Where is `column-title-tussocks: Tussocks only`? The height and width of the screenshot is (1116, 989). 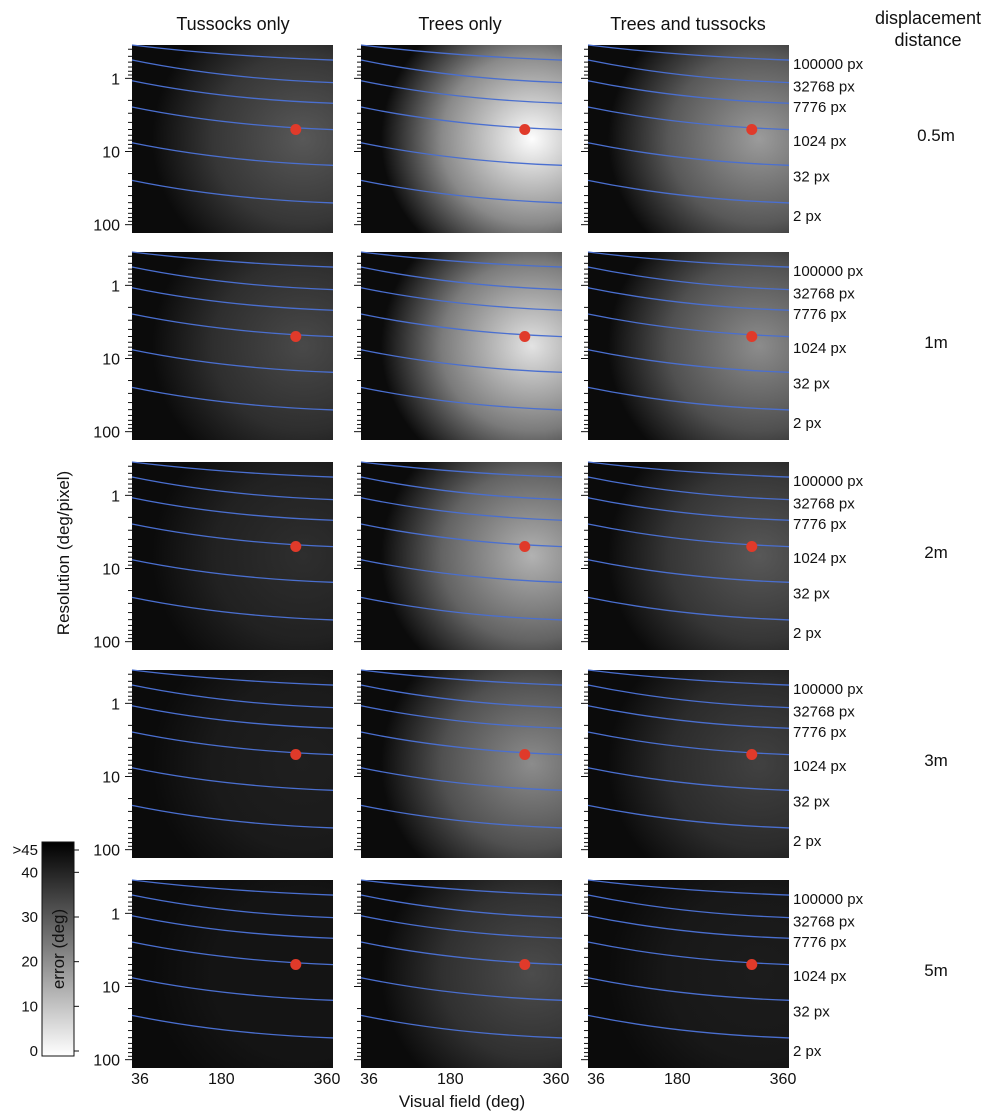 column-title-tussocks: Tussocks only is located at coordinates (232, 24).